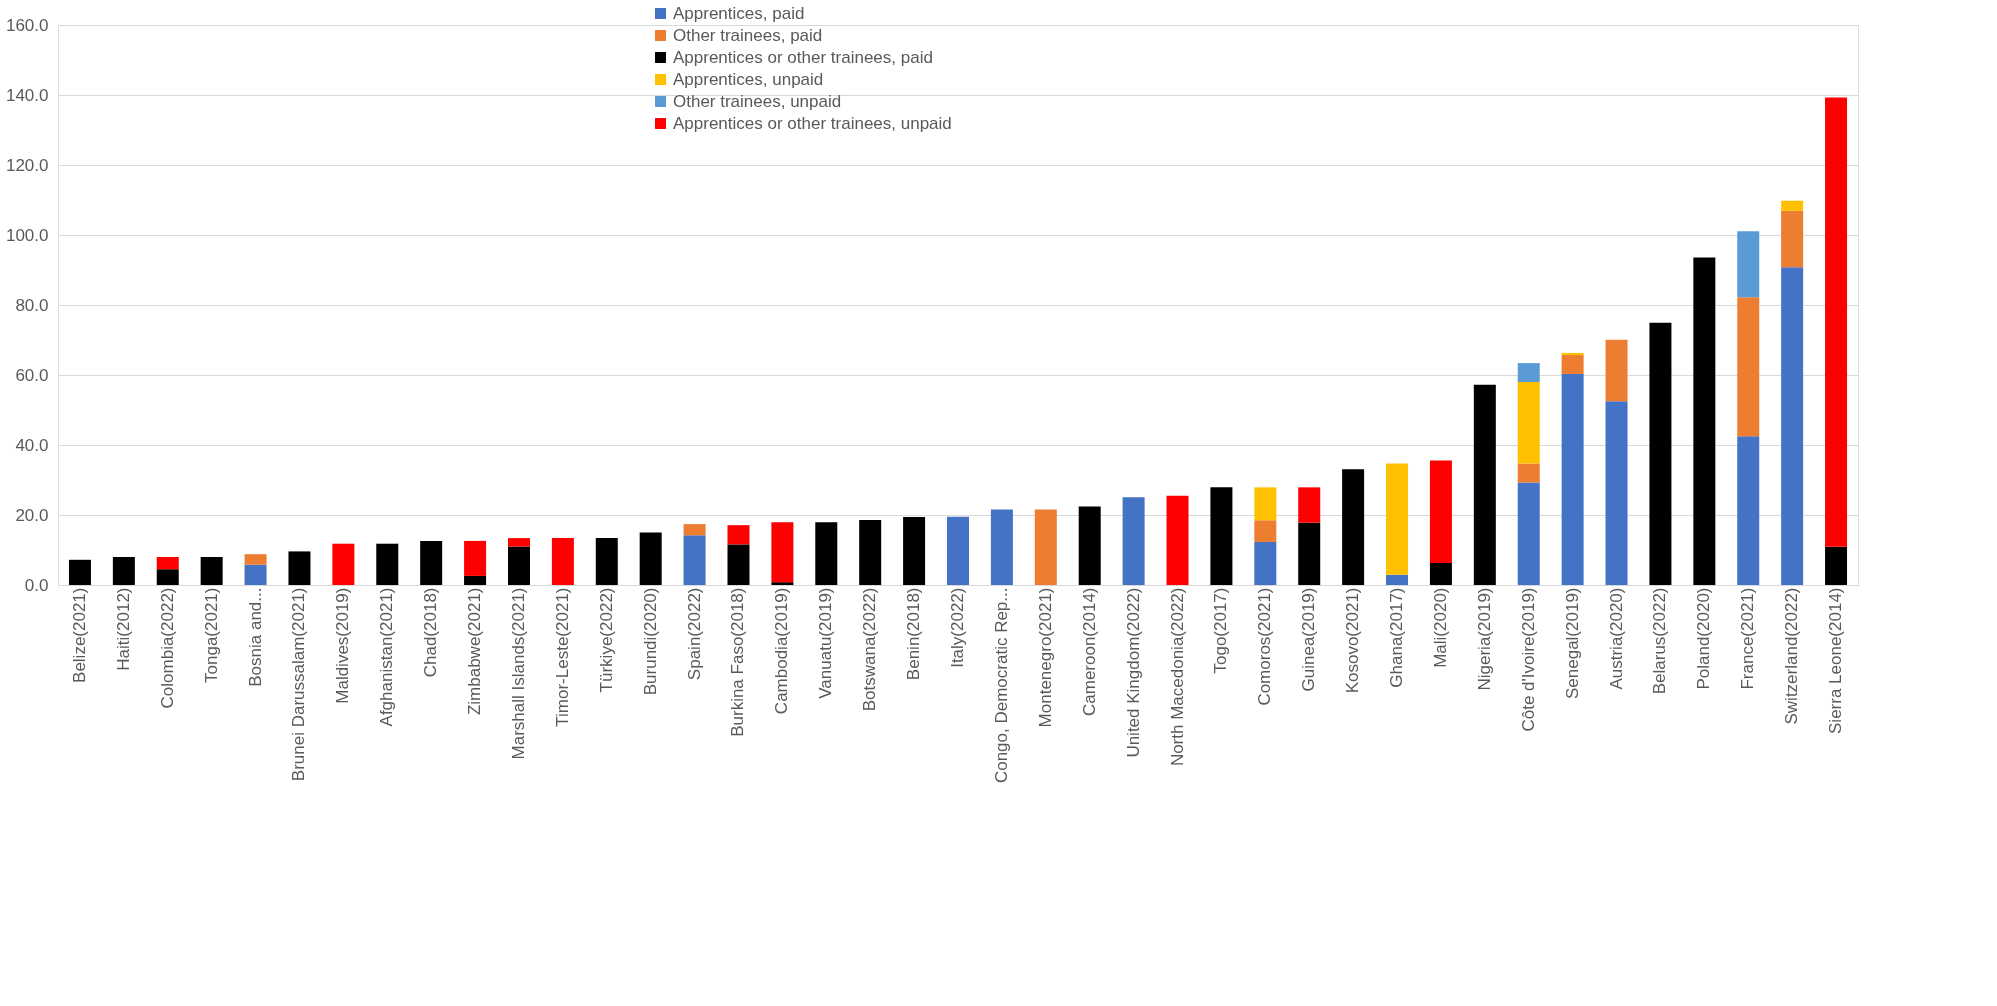 The height and width of the screenshot is (1006, 1997). Describe the element at coordinates (343, 645) in the screenshot. I see `x-tick-label: Maldives(2019)` at that location.